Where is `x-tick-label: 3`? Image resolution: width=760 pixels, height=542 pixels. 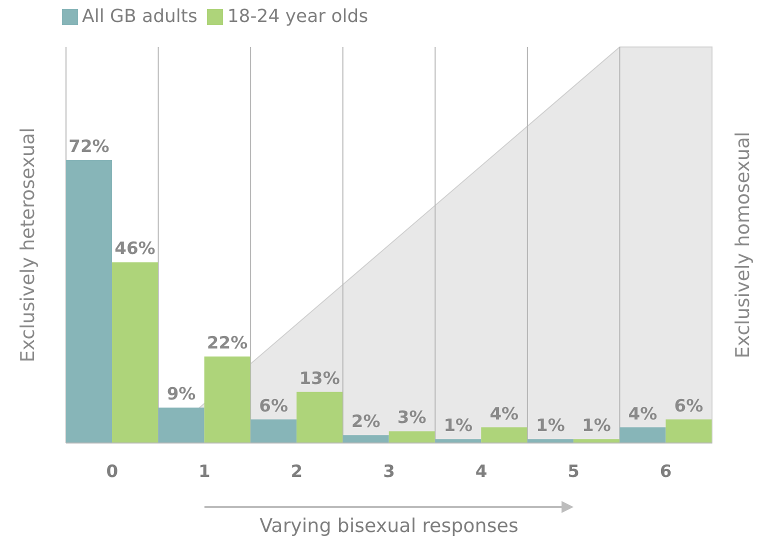
x-tick-label: 3 is located at coordinates (389, 472).